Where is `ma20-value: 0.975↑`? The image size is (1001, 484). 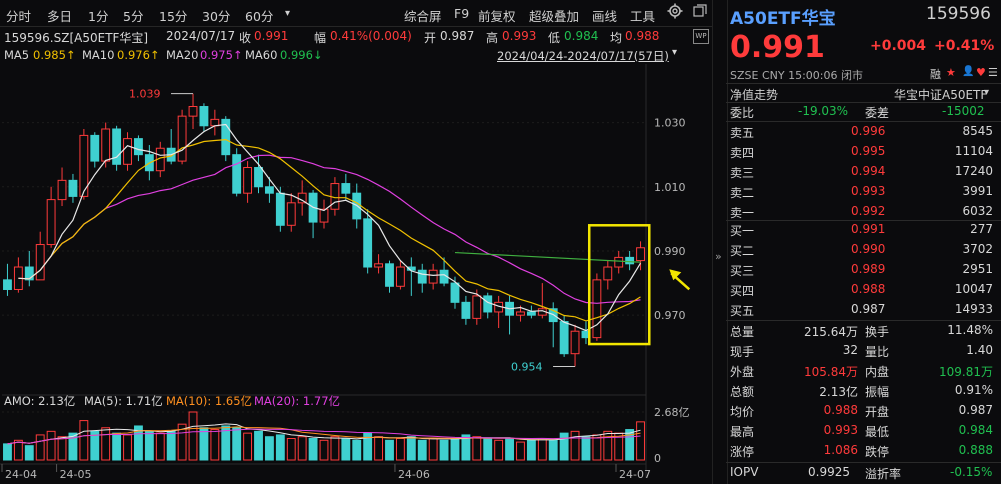
ma20-value: 0.975↑ is located at coordinates (221, 55).